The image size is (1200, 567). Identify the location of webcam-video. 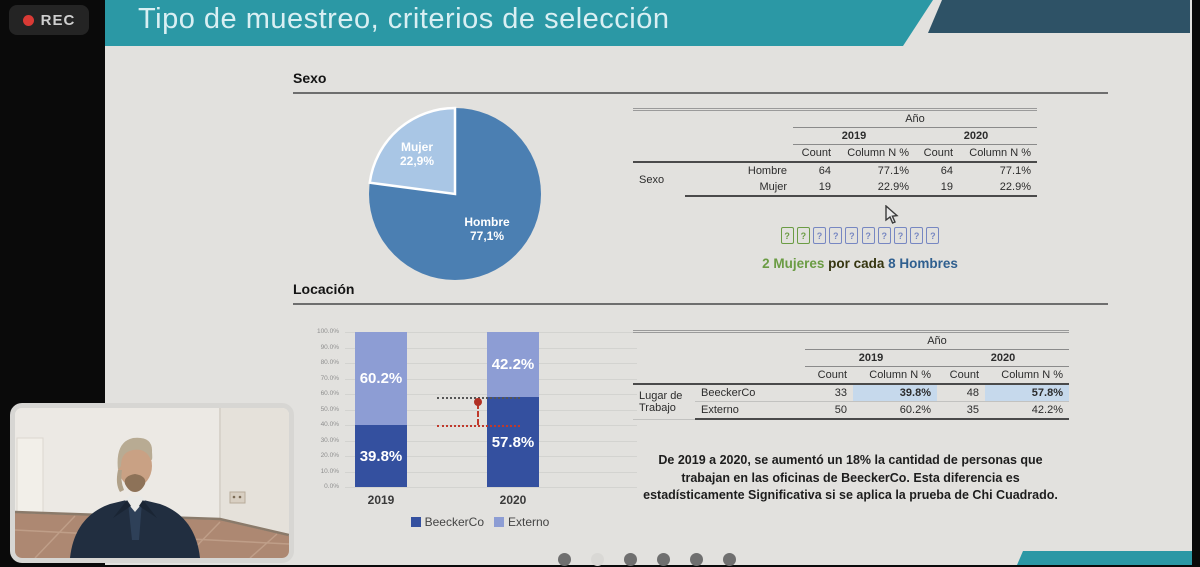
(152, 483).